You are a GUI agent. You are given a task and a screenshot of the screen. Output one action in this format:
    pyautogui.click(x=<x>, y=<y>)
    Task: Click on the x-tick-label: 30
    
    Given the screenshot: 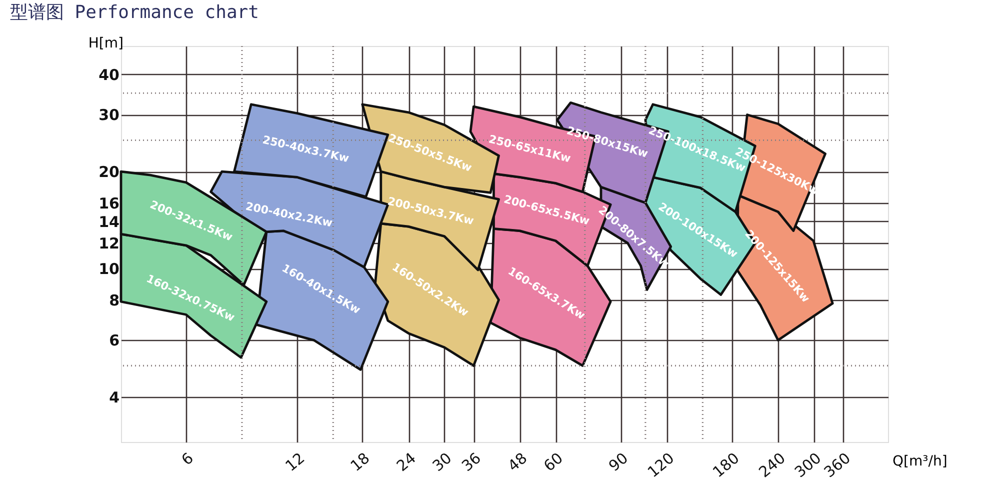 What is the action you would take?
    pyautogui.click(x=442, y=462)
    